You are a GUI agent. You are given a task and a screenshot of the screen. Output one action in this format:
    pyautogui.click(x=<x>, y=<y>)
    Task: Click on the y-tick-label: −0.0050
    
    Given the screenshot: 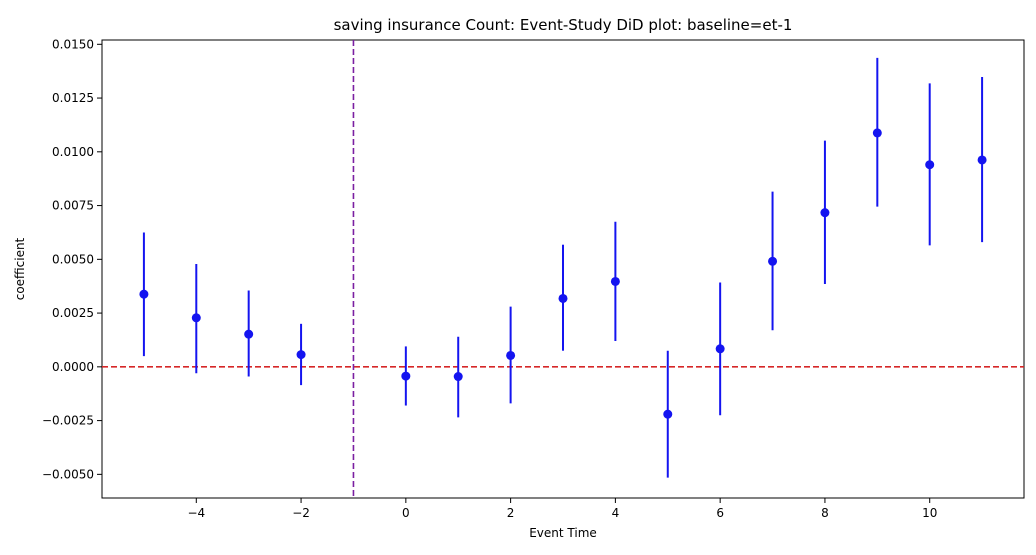 What is the action you would take?
    pyautogui.click(x=68, y=474)
    